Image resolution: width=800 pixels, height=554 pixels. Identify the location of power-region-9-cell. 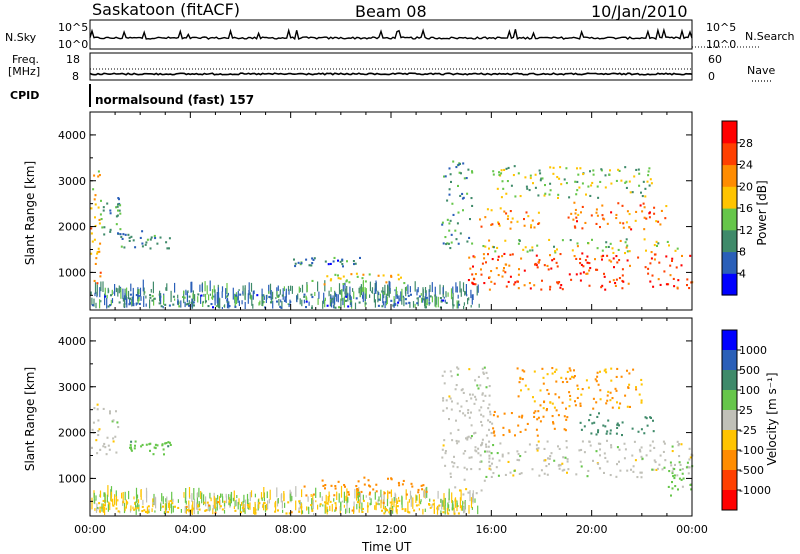
(491, 210).